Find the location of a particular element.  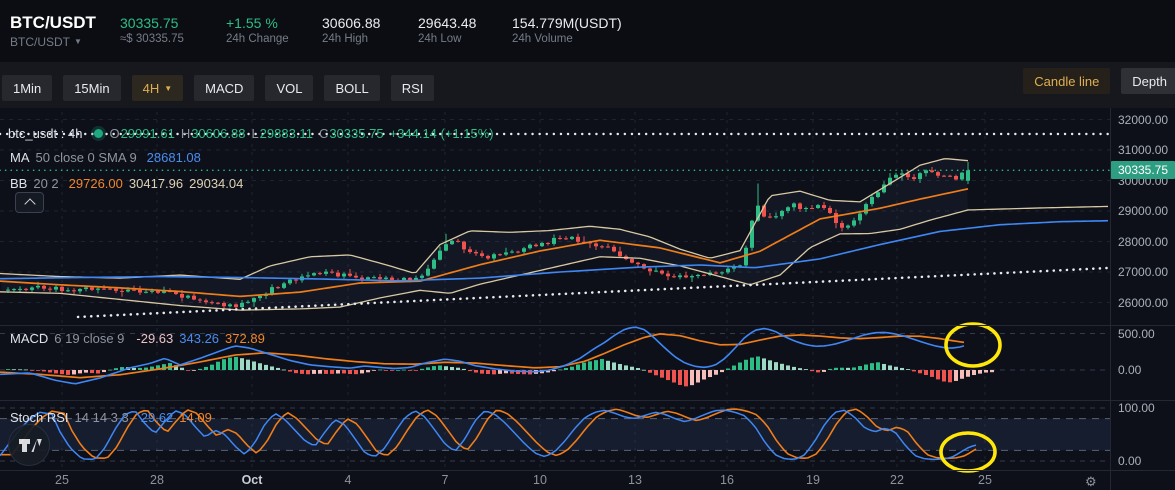

macd-line is located at coordinates (482, 355).